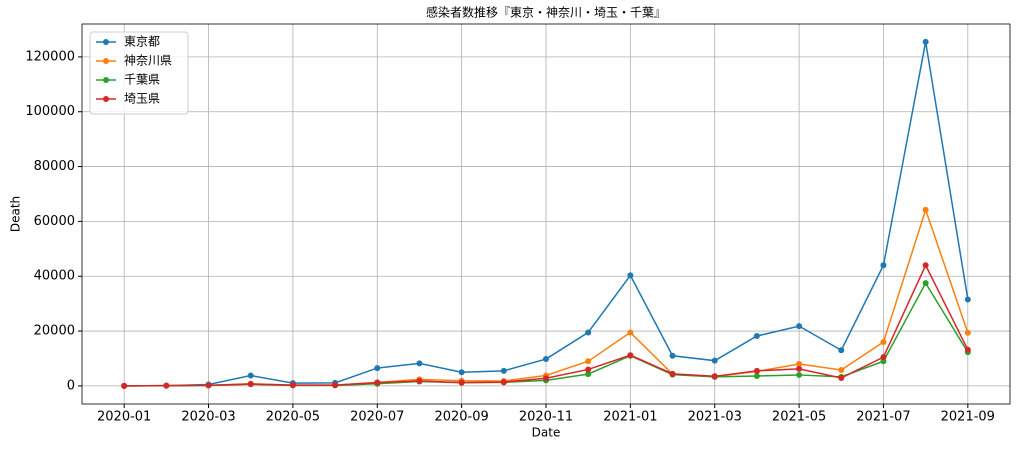  Describe the element at coordinates (461, 417) in the screenshot. I see `x-tick-label: 2020-09` at that location.